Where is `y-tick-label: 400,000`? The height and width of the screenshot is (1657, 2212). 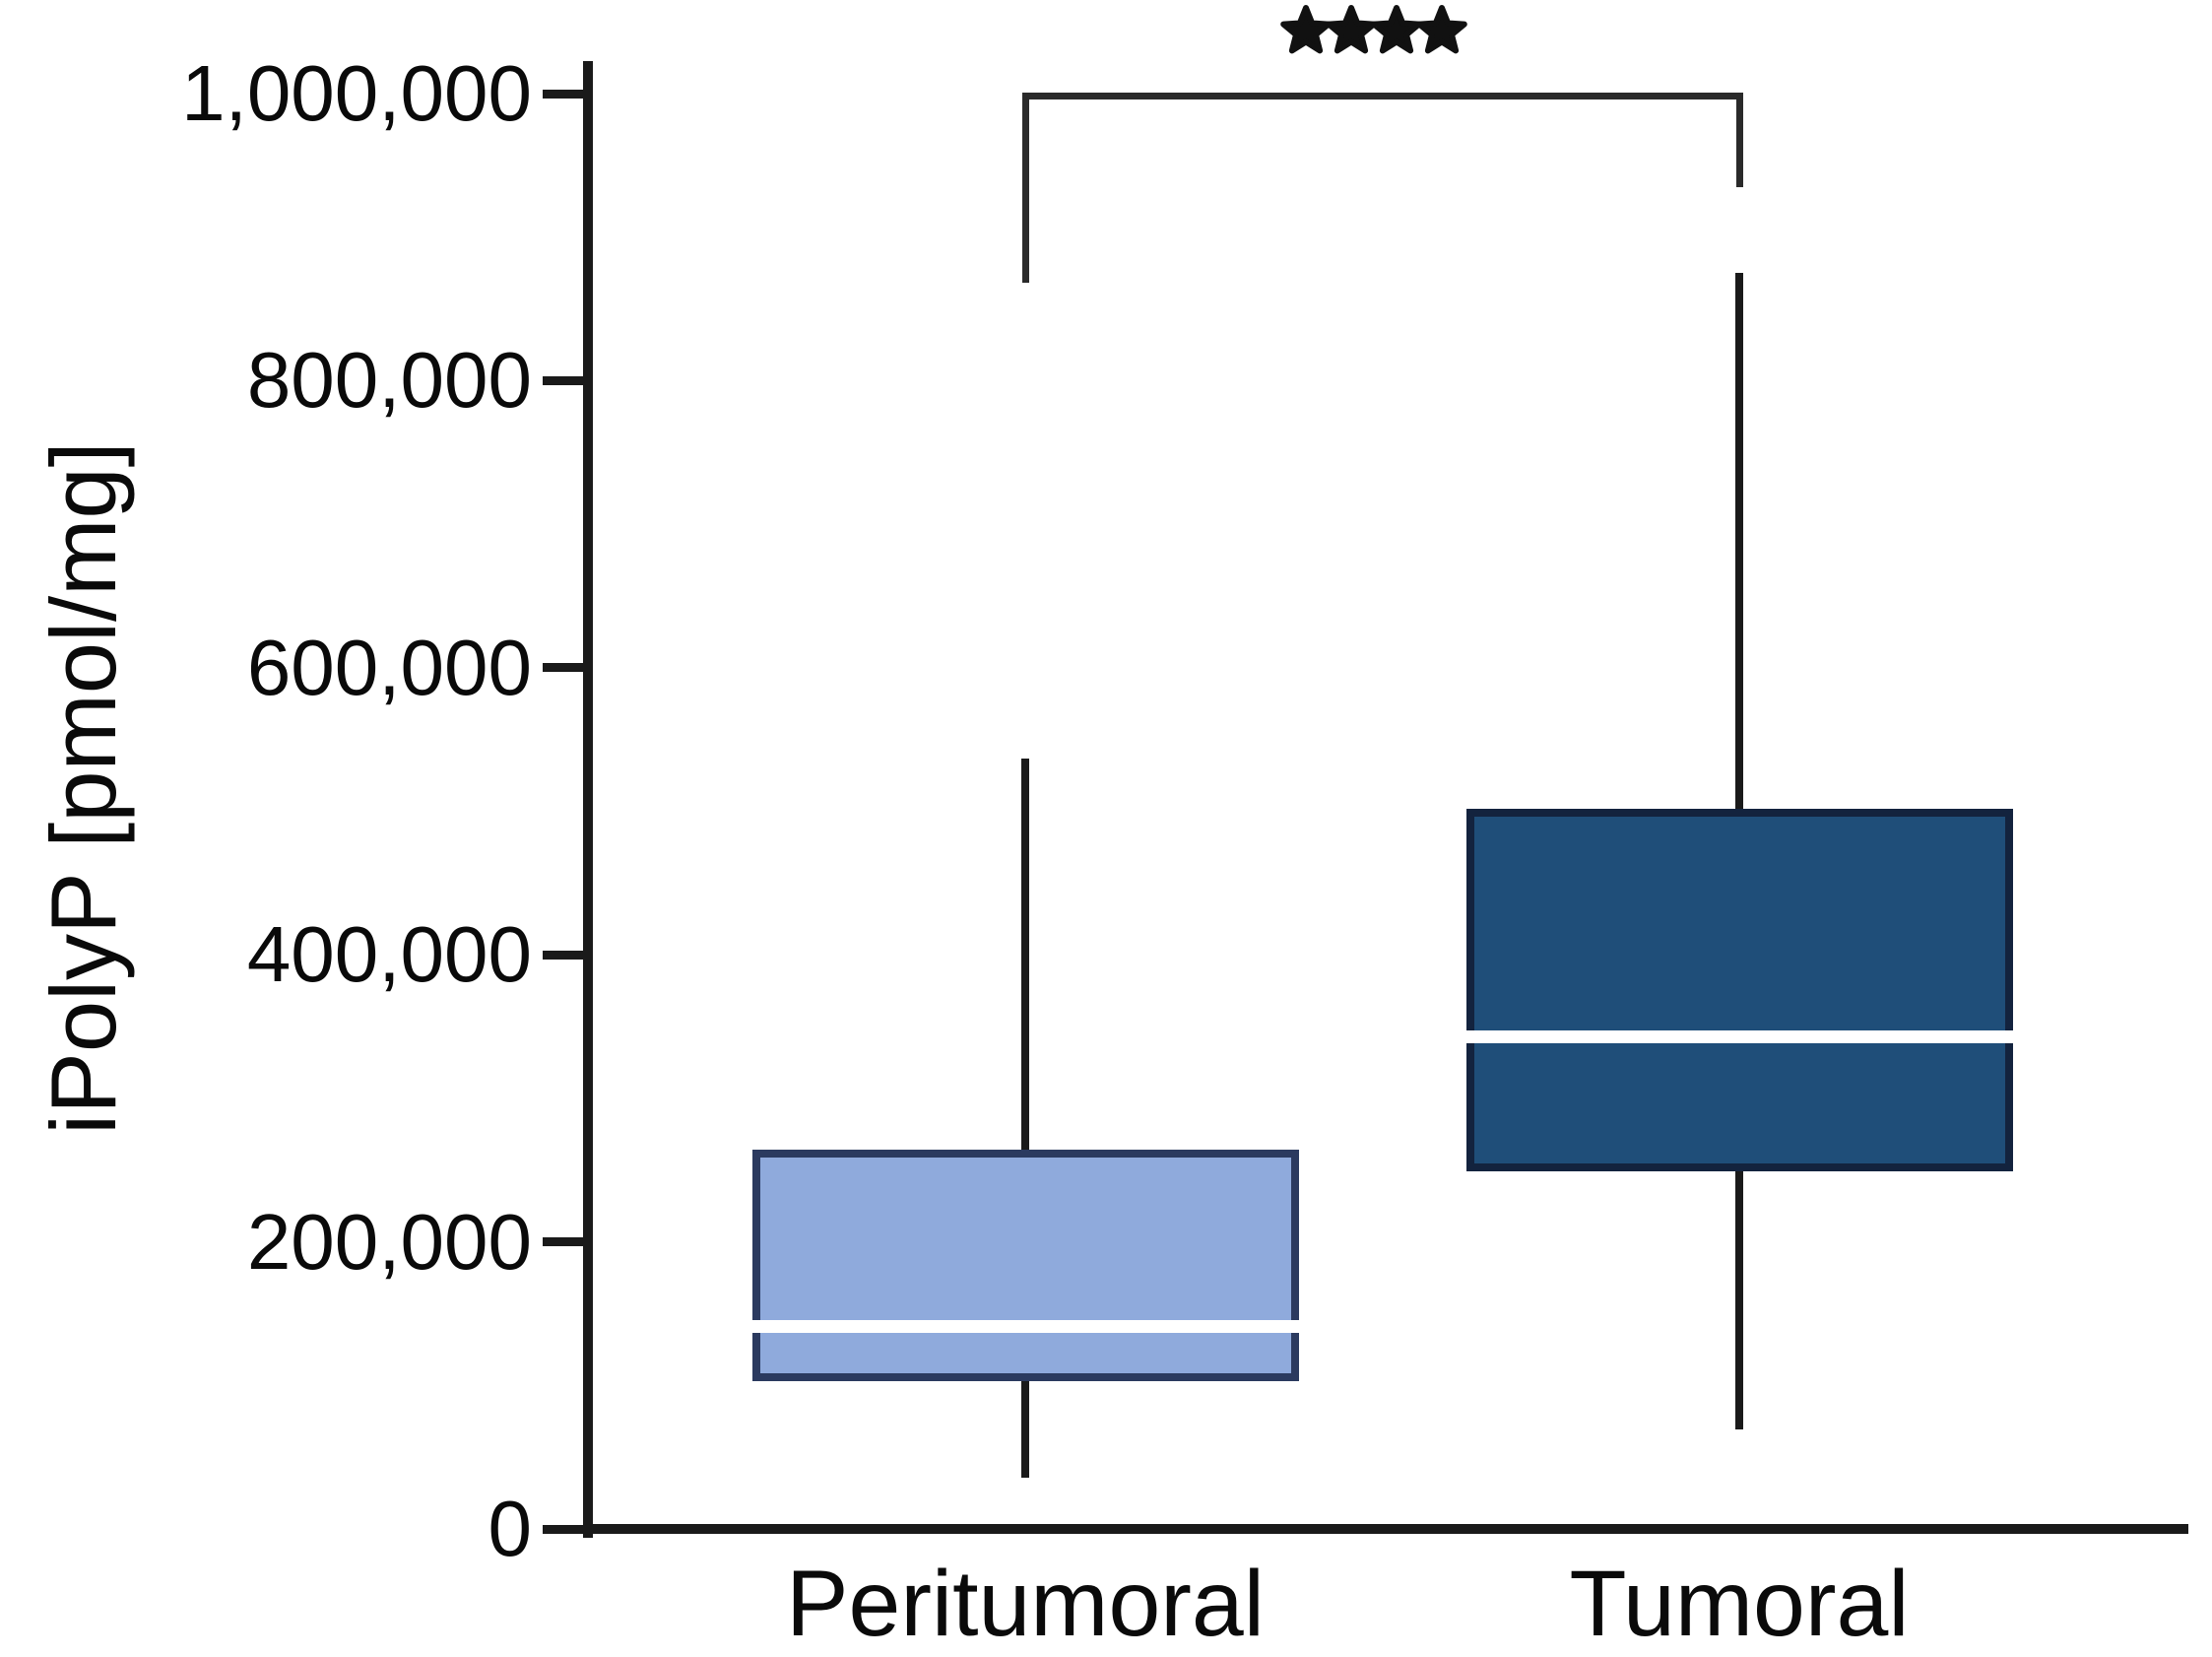
y-tick-label: 400,000 is located at coordinates (389, 954).